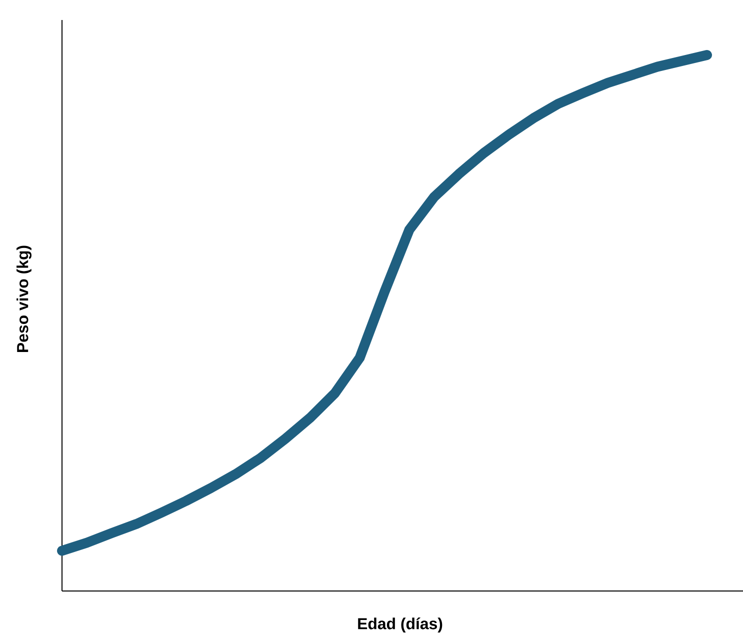 Image resolution: width=743 pixels, height=639 pixels. I want to click on y-axis-title: Peso vivo (kg), so click(24, 299).